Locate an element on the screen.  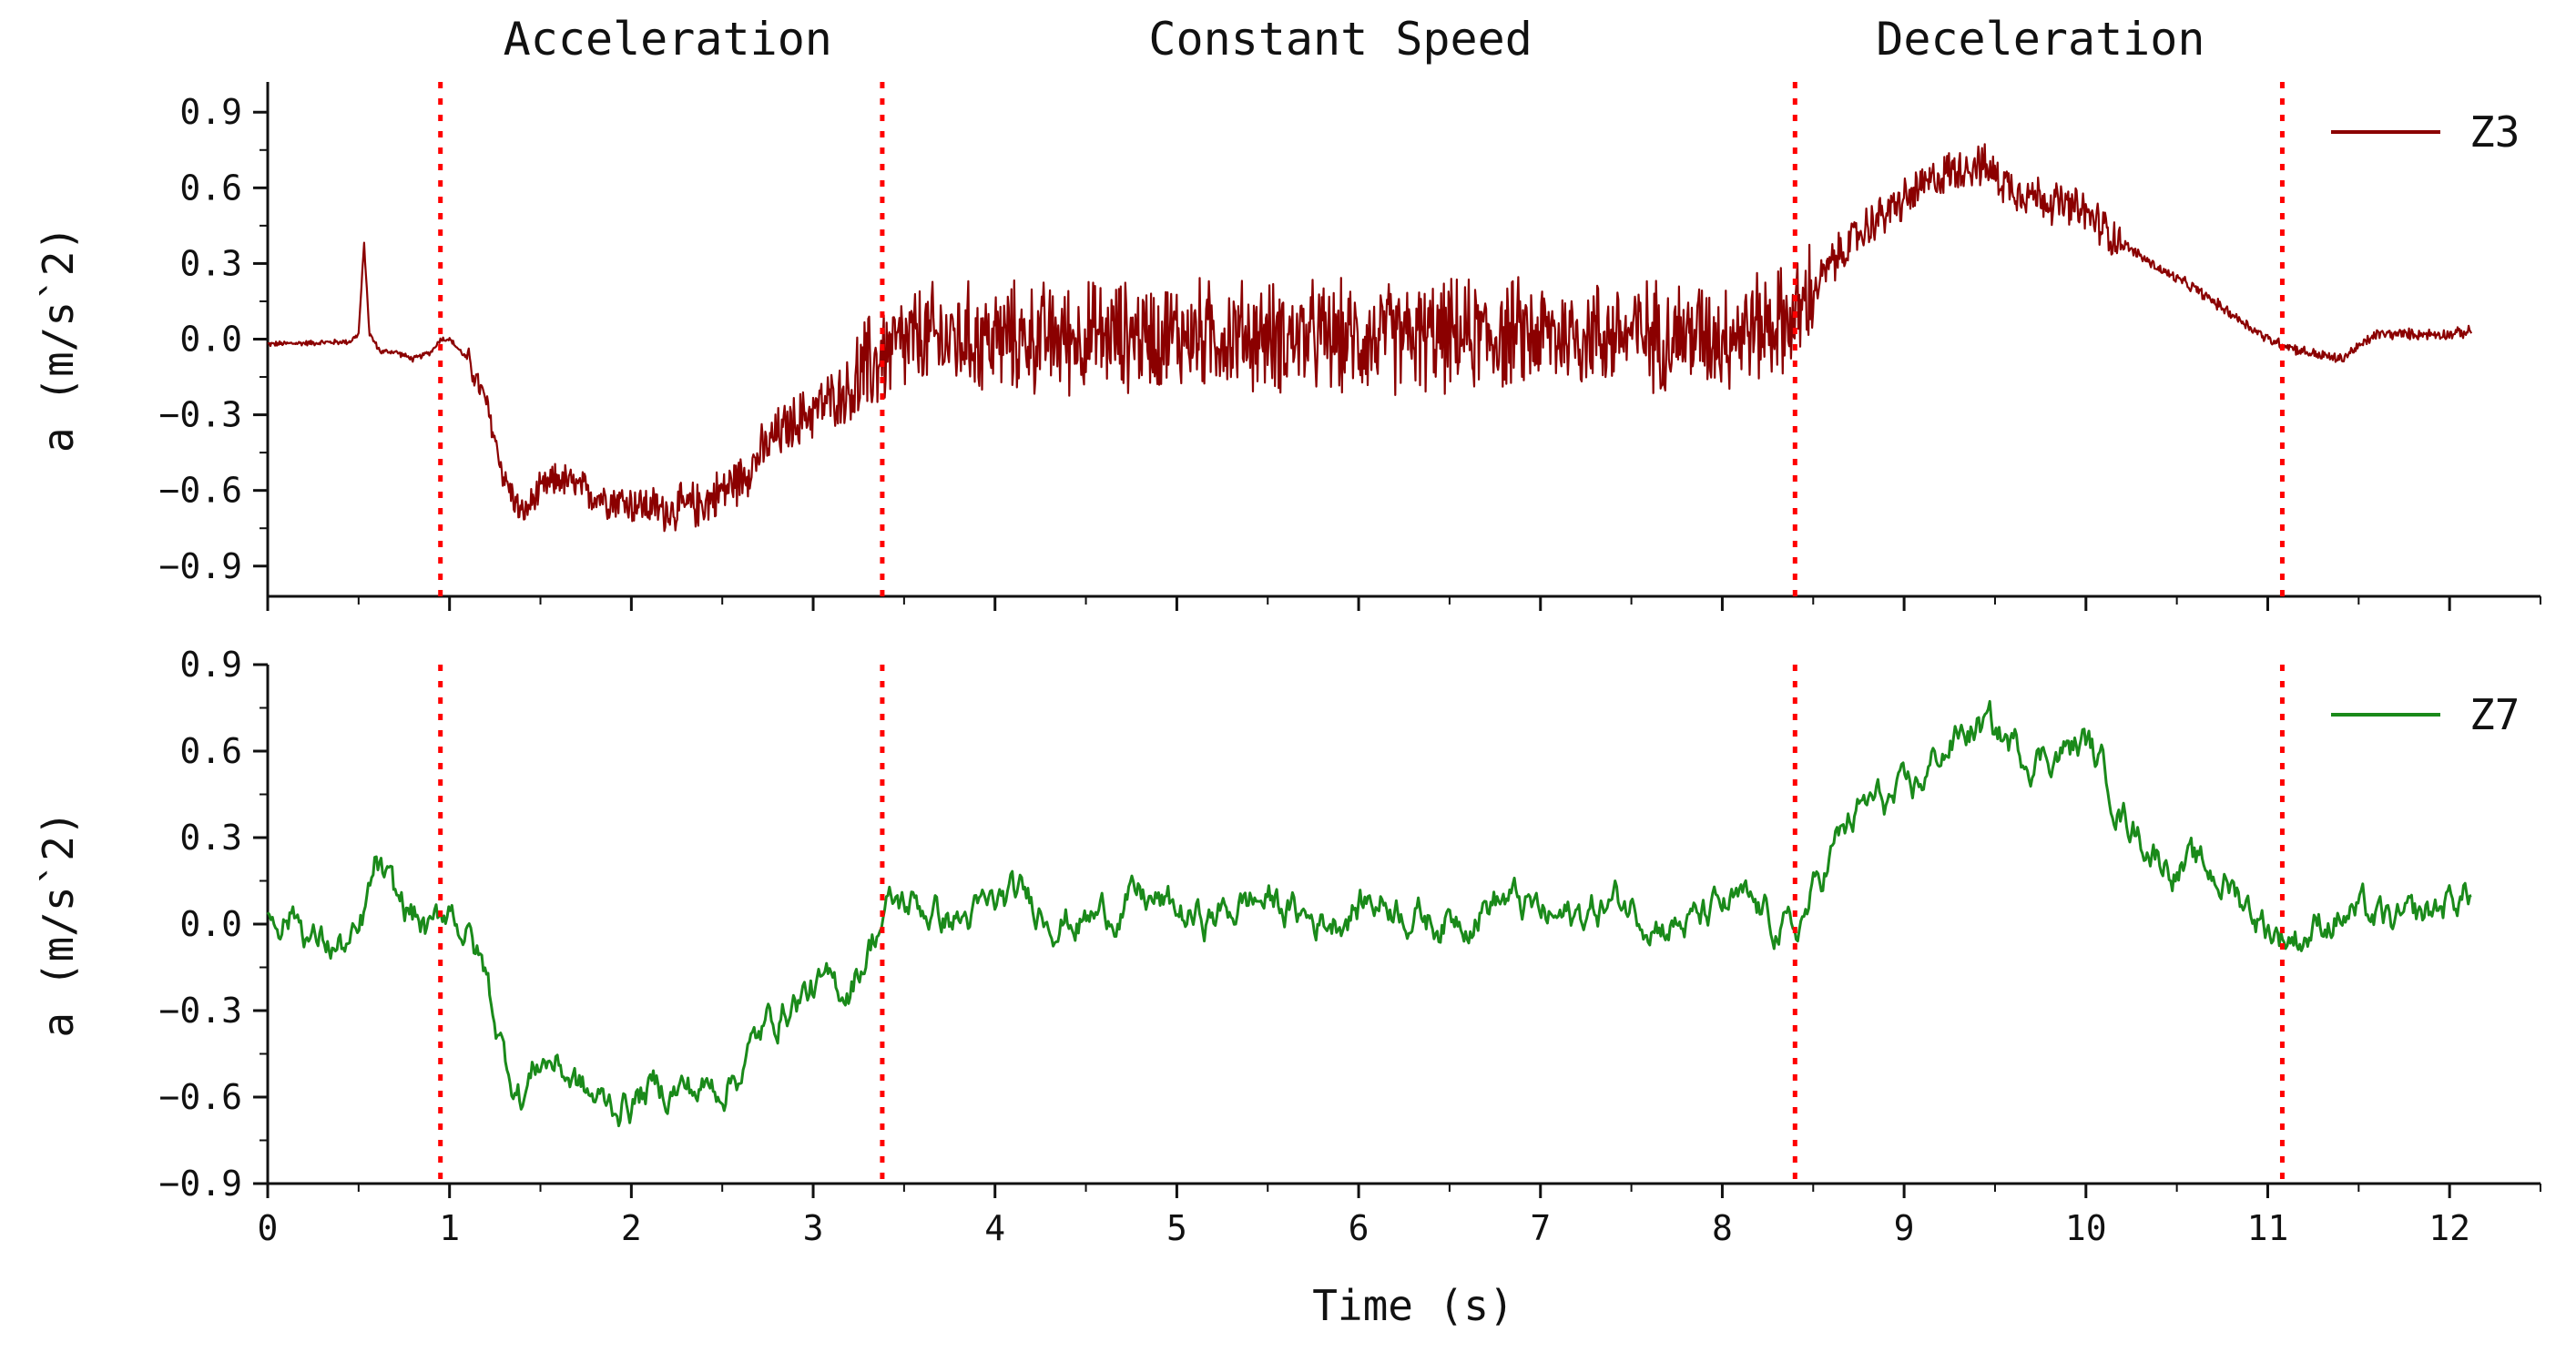
x-tick-label: 4 is located at coordinates (995, 1228).